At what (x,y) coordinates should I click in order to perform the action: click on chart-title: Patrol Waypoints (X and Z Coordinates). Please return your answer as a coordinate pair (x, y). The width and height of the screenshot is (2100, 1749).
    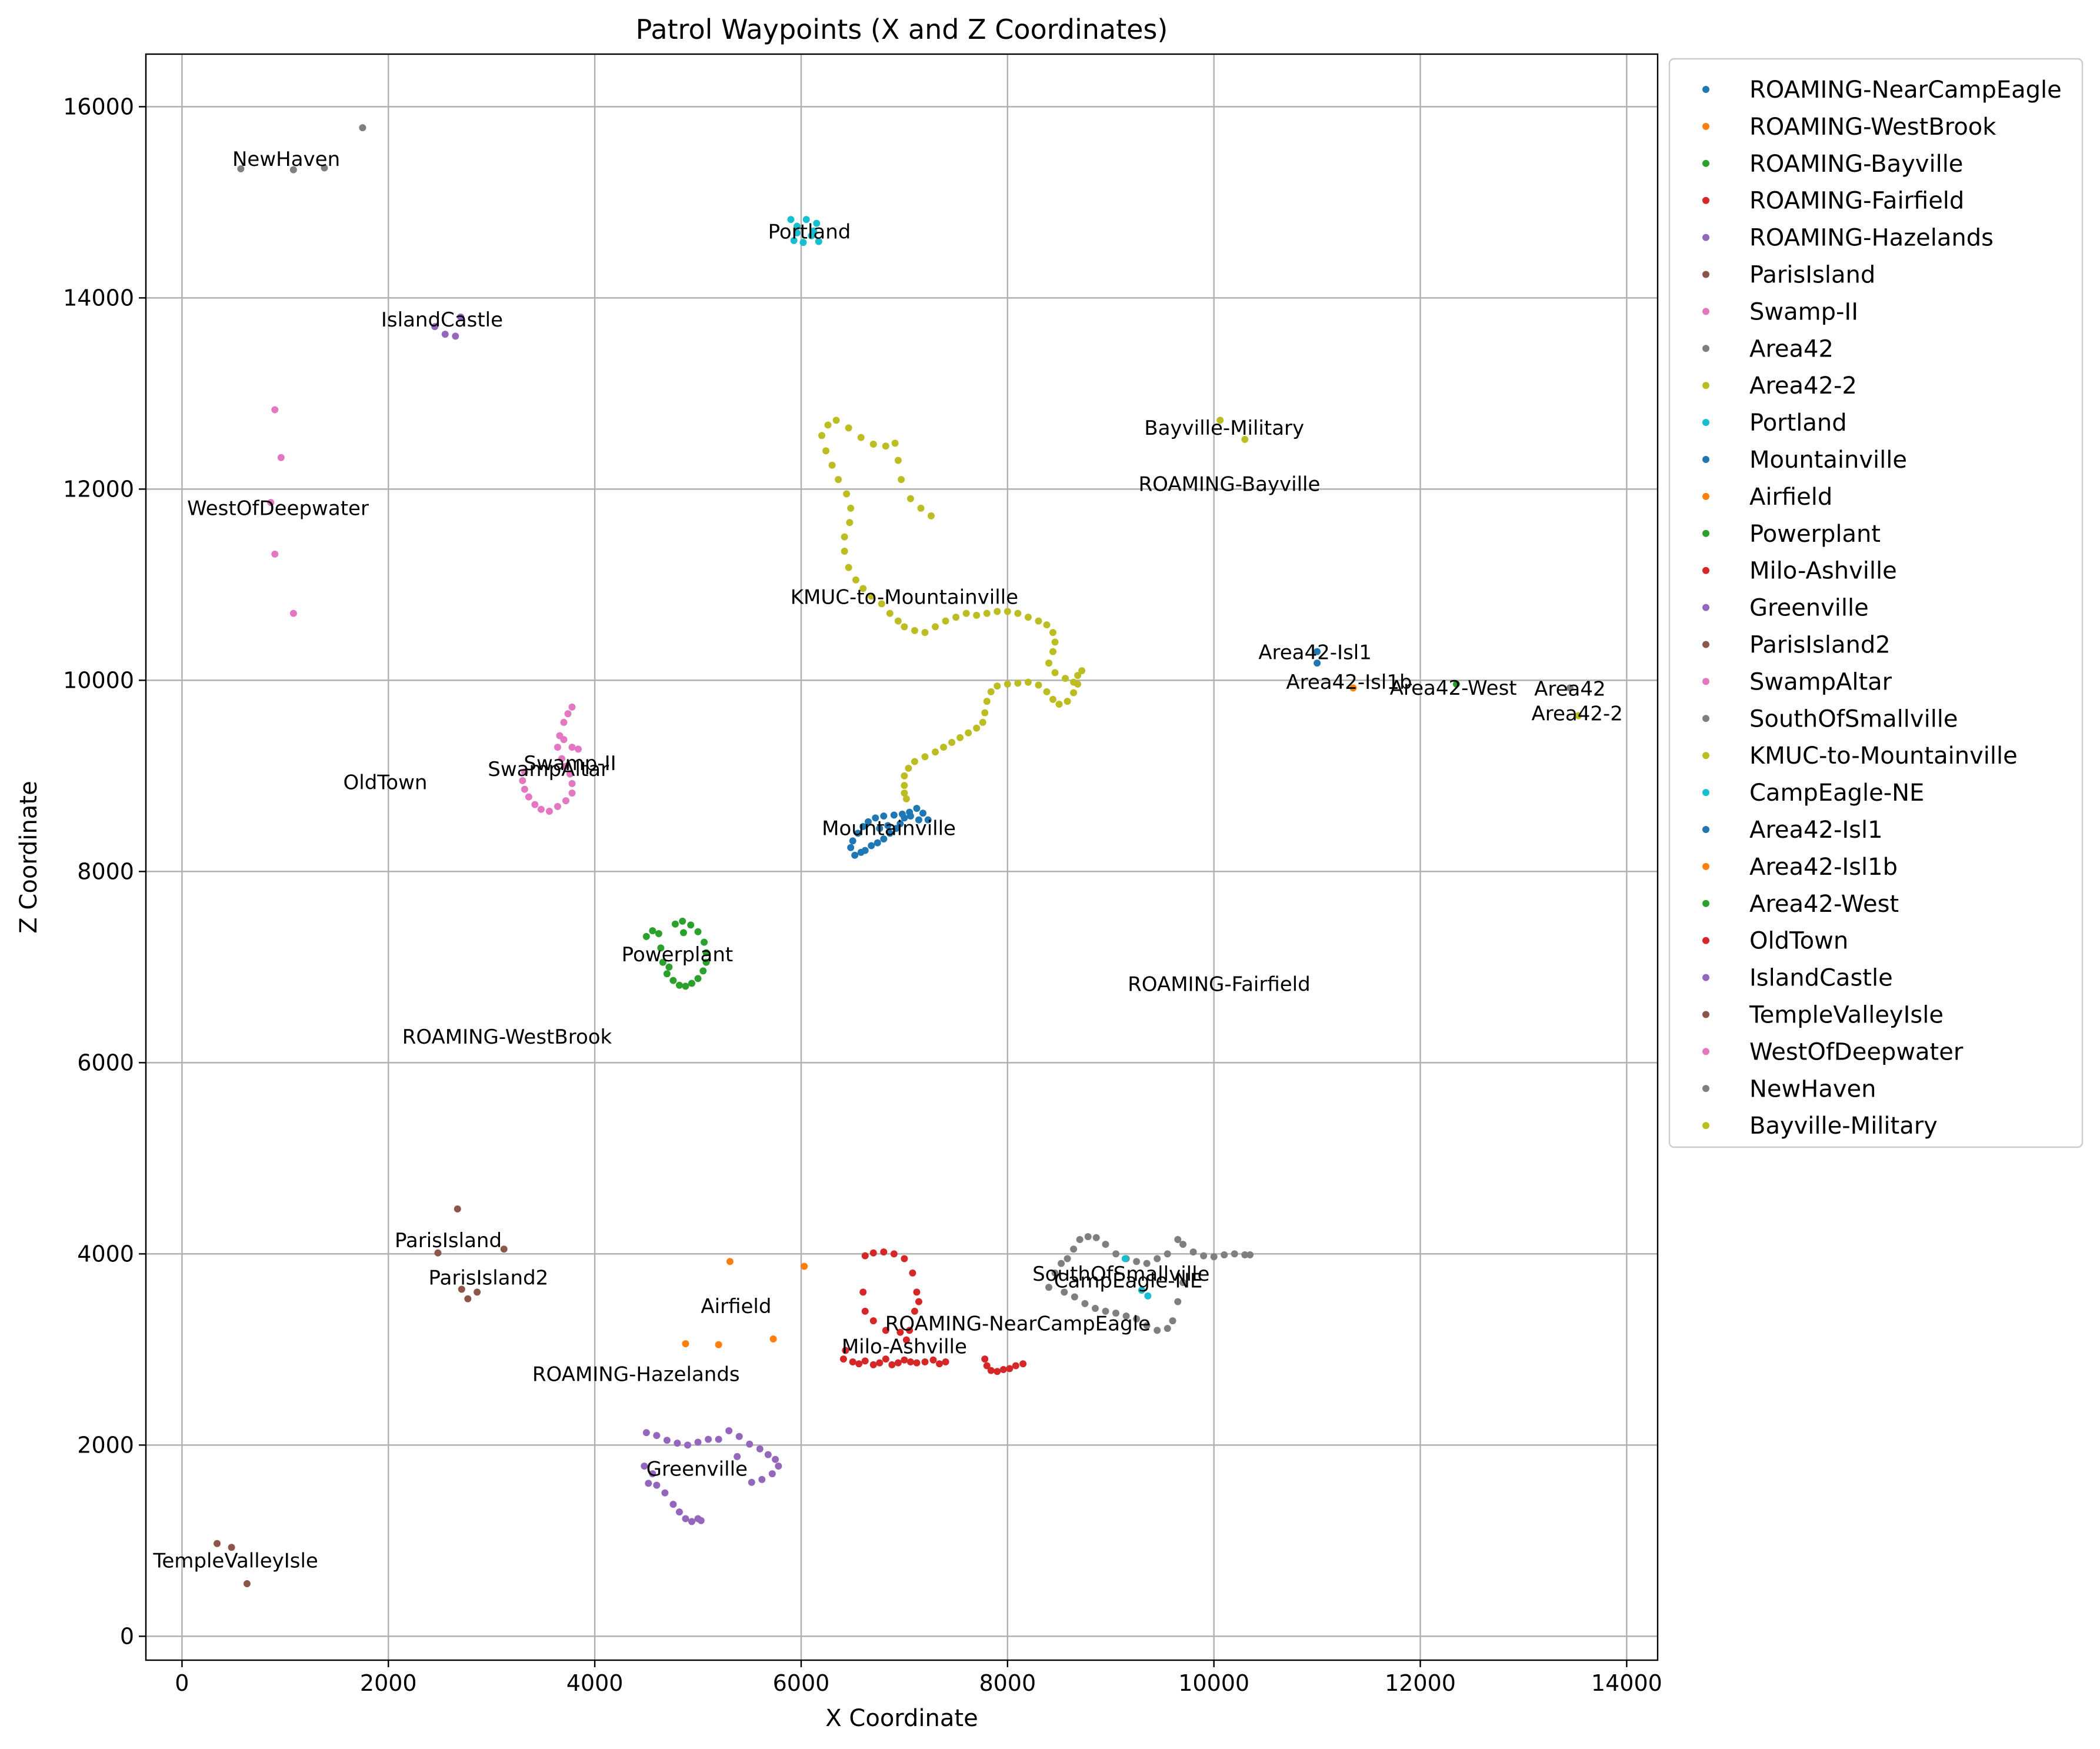
    Looking at the image, I should click on (902, 29).